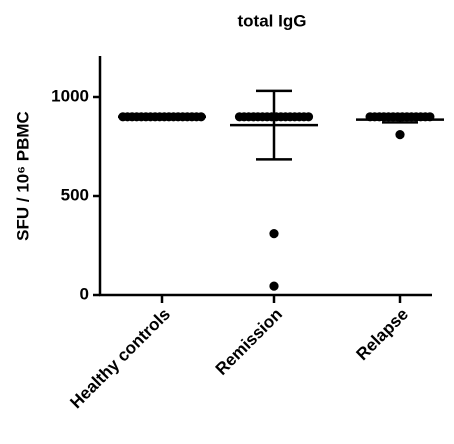 This screenshot has width=454, height=444. I want to click on y-axis-label: SFU / 10⁶ PBMC, so click(22, 176).